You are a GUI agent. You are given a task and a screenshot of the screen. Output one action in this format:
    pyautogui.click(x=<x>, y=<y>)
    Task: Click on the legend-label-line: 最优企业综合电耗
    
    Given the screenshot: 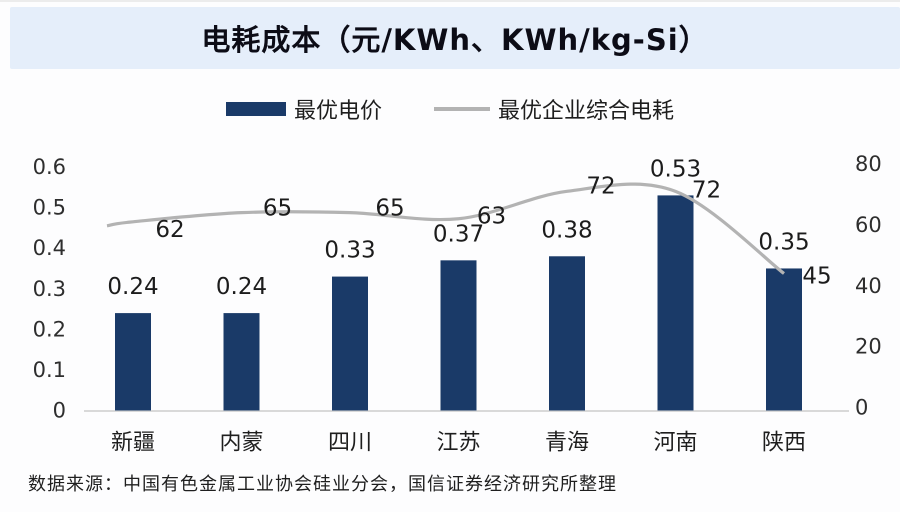 What is the action you would take?
    pyautogui.click(x=586, y=111)
    